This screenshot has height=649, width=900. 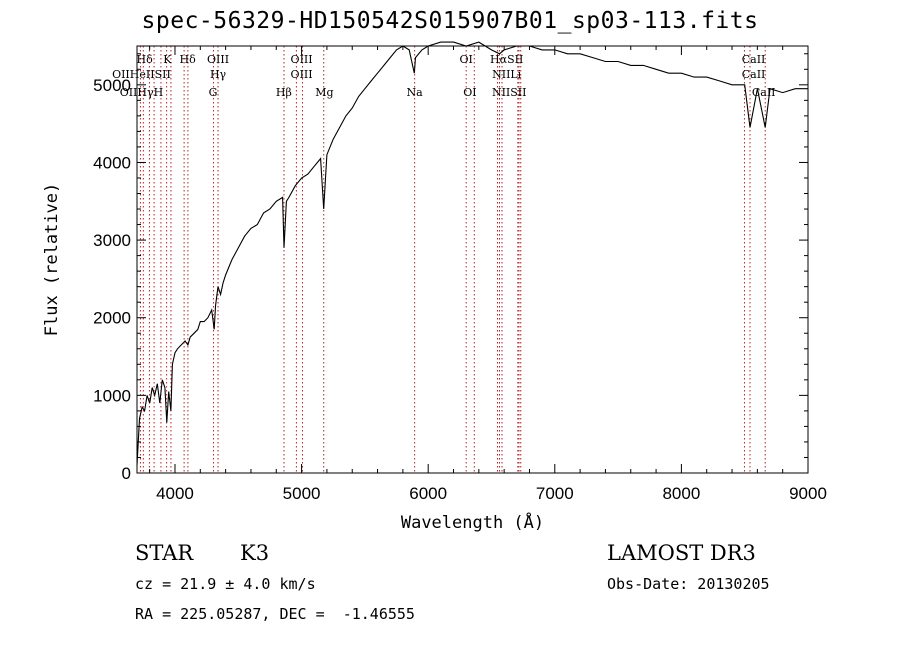 What do you see at coordinates (555, 493) in the screenshot?
I see `x-tick-label: 7000` at bounding box center [555, 493].